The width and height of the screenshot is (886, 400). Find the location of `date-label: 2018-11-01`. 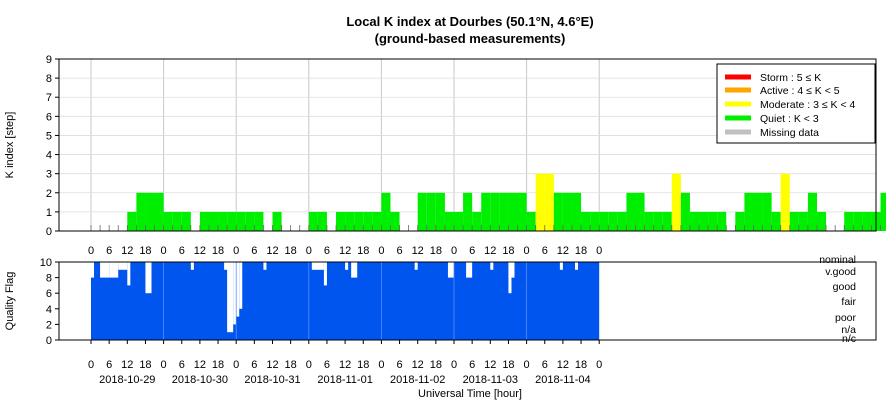

date-label: 2018-11-01 is located at coordinates (344, 380).